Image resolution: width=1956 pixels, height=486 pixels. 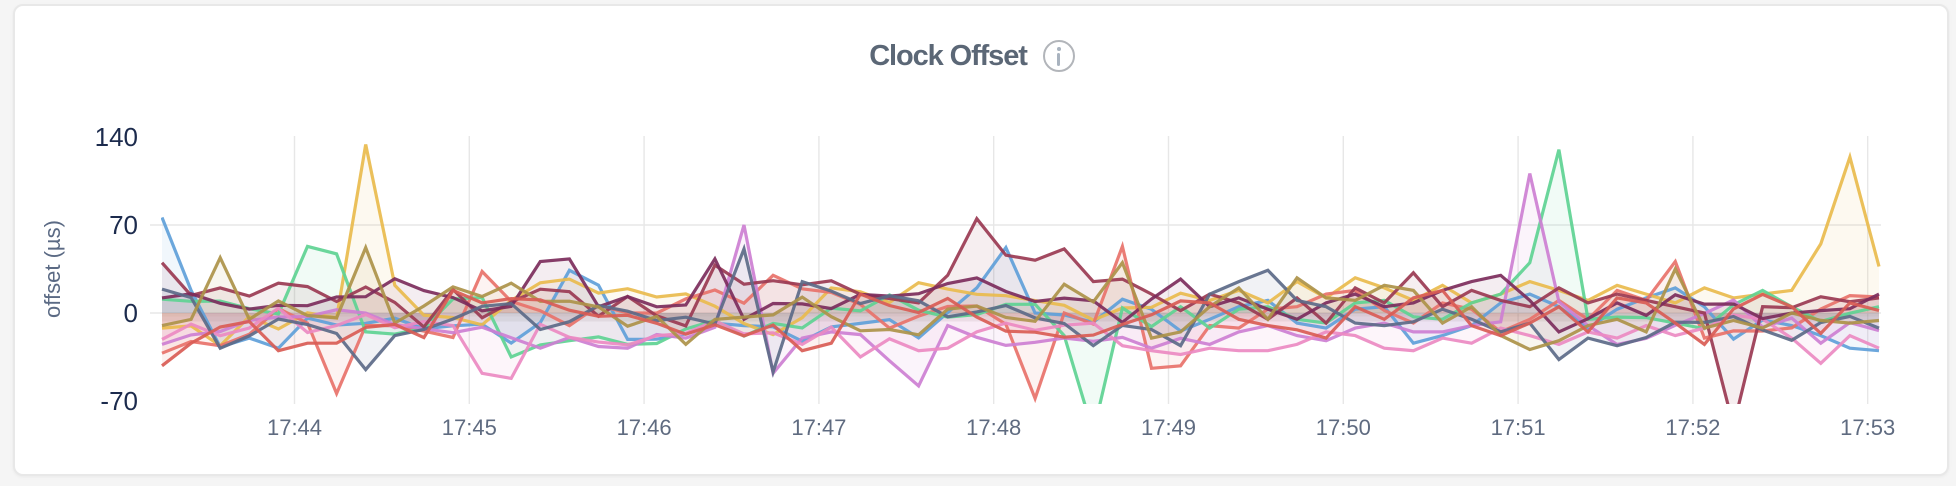 What do you see at coordinates (123, 225) in the screenshot?
I see `svg-text: 70` at bounding box center [123, 225].